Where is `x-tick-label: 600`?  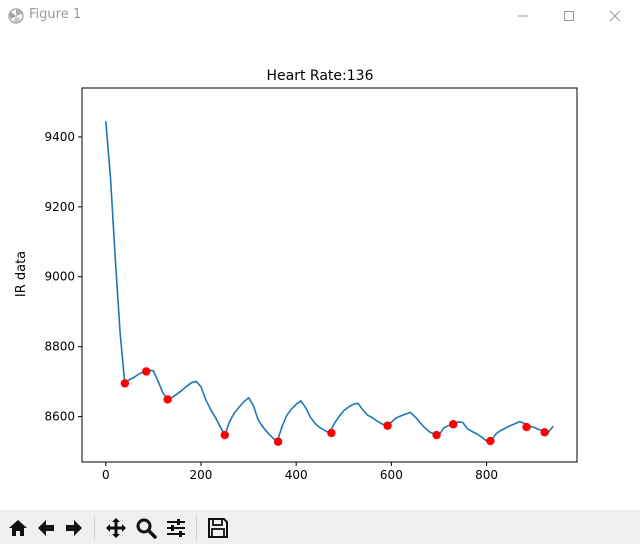 x-tick-label: 600 is located at coordinates (391, 475).